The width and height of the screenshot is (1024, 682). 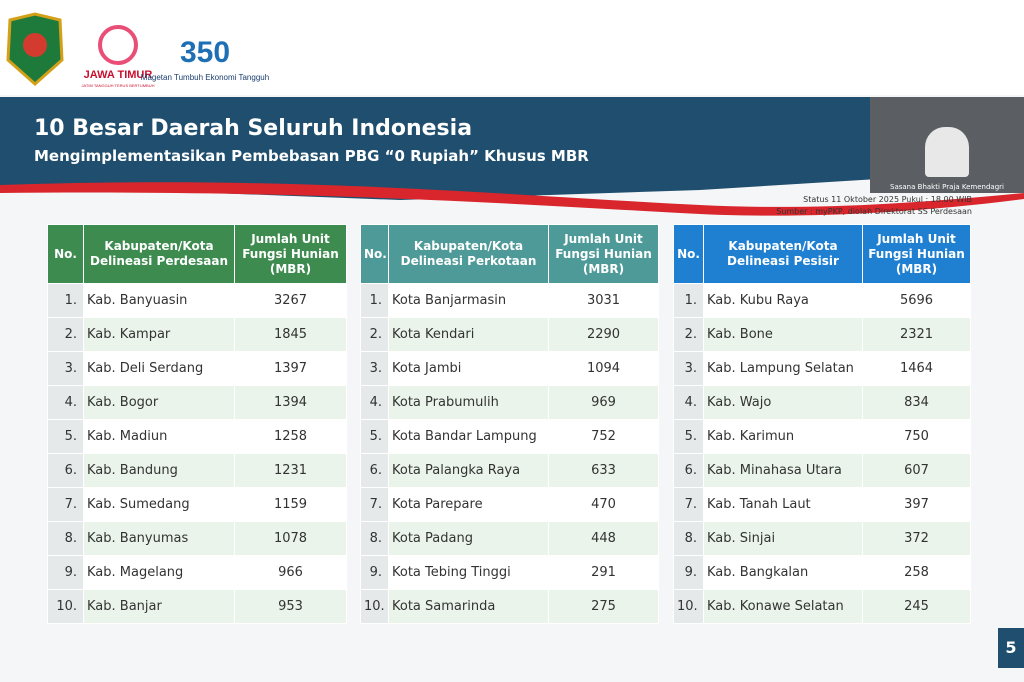 I want to click on table-row: 5. Kota Bandar Lampung 752, so click(x=509, y=436).